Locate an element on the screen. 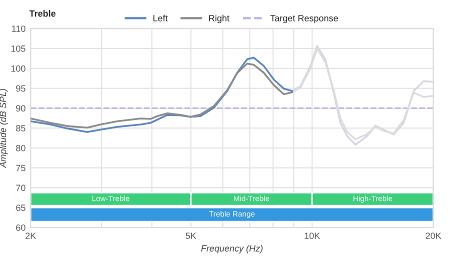 This screenshot has height=260, width=450. x-tick-label: 5K is located at coordinates (191, 235).